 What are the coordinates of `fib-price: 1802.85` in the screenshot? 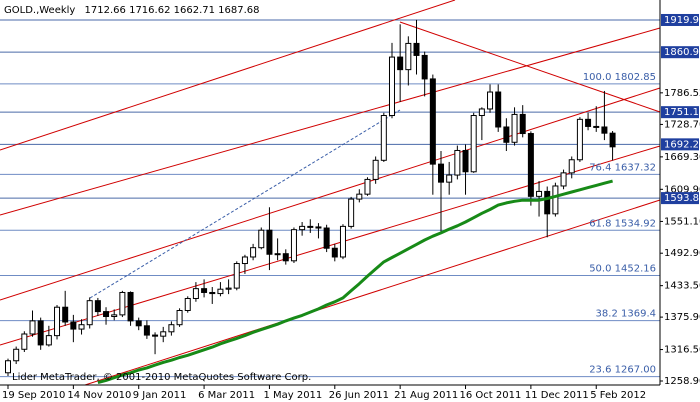 It's located at (635, 77).